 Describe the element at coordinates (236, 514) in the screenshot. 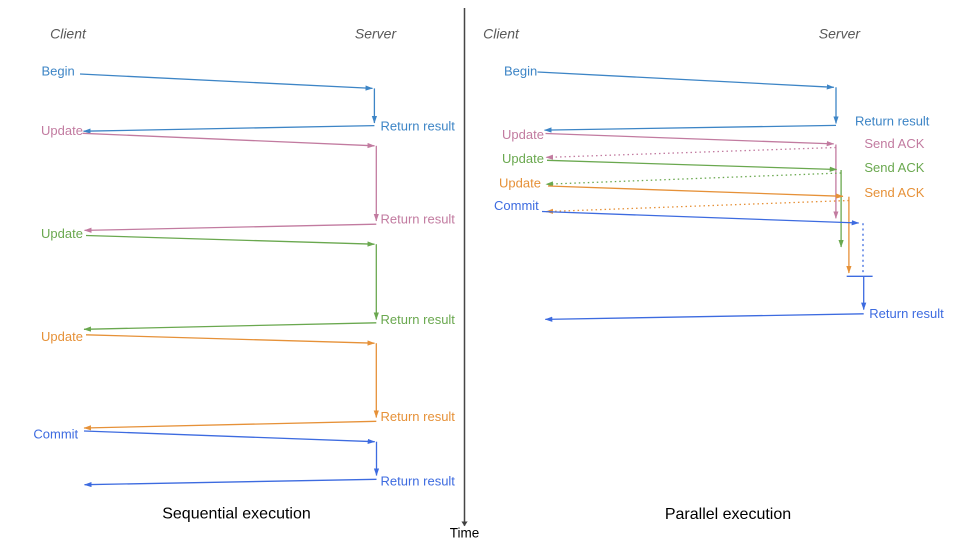

I see `svg-text: Sequential execution` at that location.